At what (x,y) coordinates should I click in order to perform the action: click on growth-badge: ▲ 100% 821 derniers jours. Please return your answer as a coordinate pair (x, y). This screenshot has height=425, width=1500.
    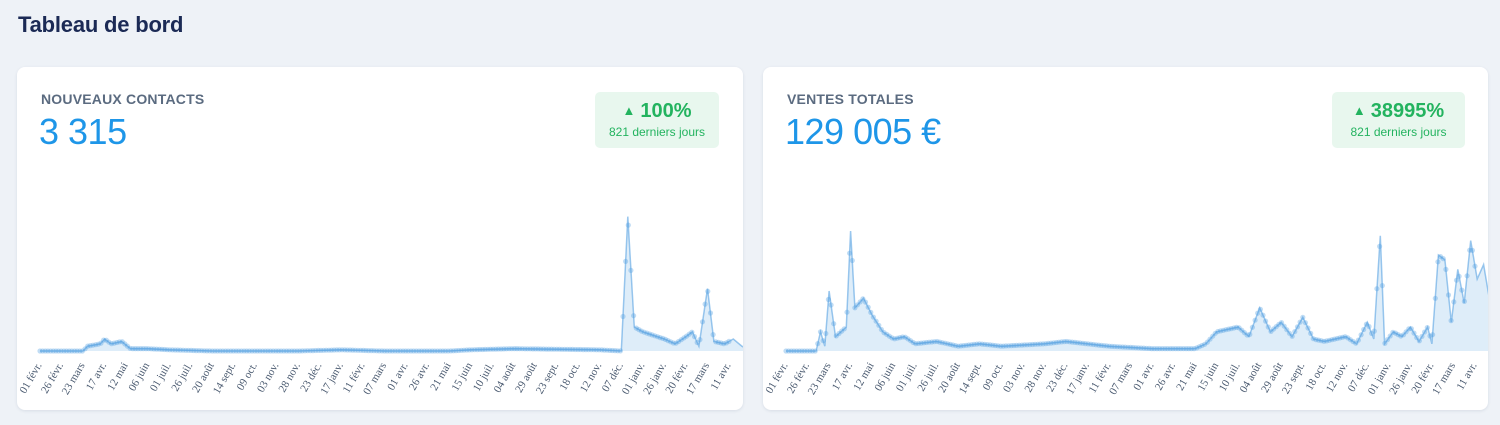
    Looking at the image, I should click on (657, 120).